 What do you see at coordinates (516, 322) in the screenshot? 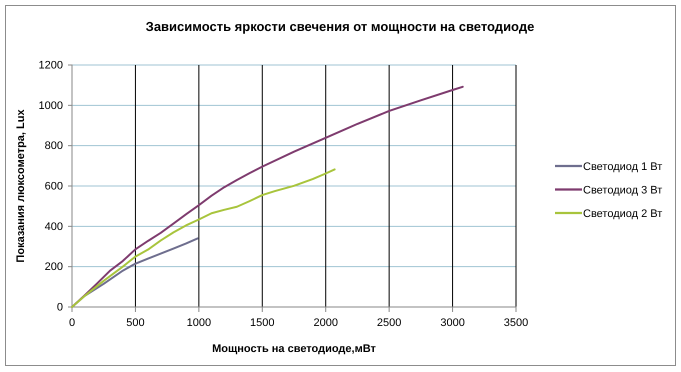
I see `x-tick-label: 3500` at bounding box center [516, 322].